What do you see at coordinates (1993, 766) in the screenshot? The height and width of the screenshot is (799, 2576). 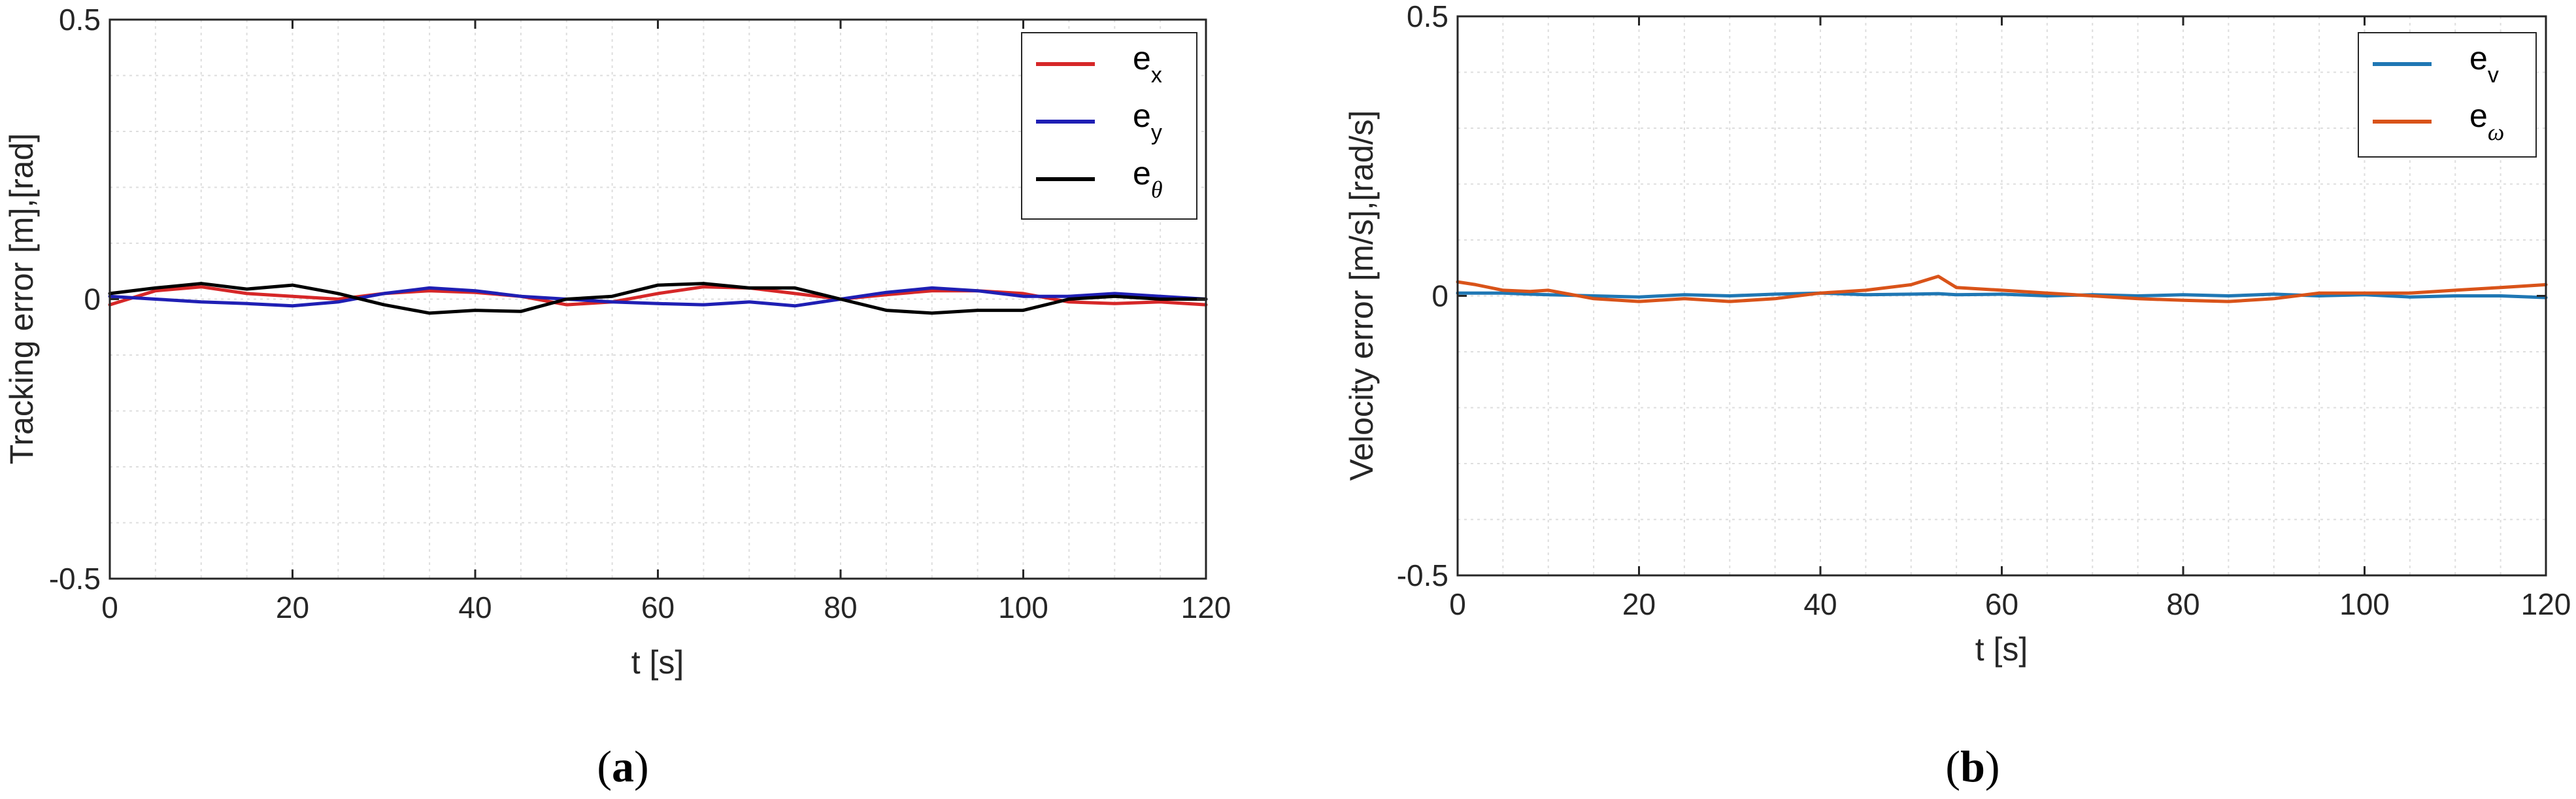 I see `caption-close-b: )` at bounding box center [1993, 766].